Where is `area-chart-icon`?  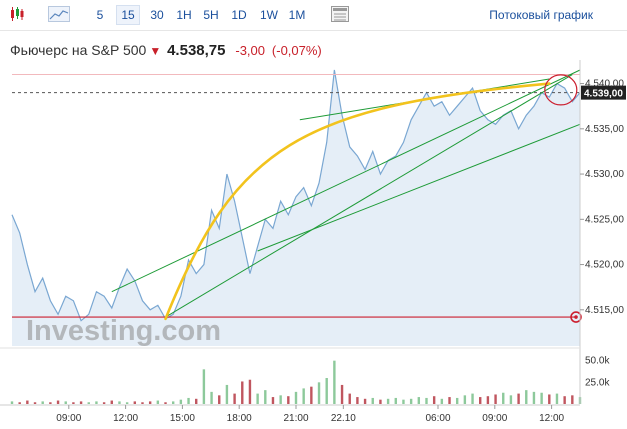
area-chart-icon is located at coordinates (59, 15).